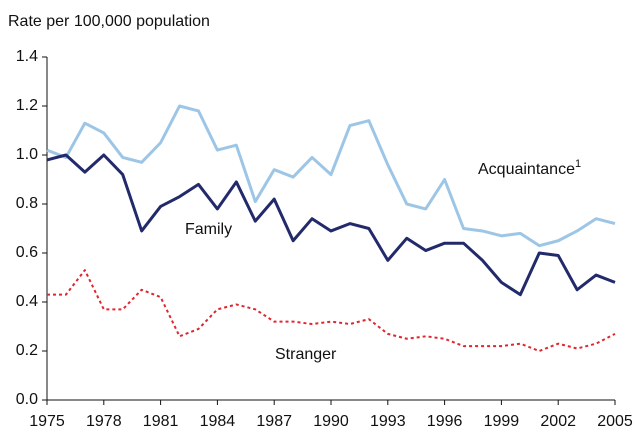 Image resolution: width=639 pixels, height=440 pixels. Describe the element at coordinates (27, 105) in the screenshot. I see `y-tick-label: 1.2` at that location.